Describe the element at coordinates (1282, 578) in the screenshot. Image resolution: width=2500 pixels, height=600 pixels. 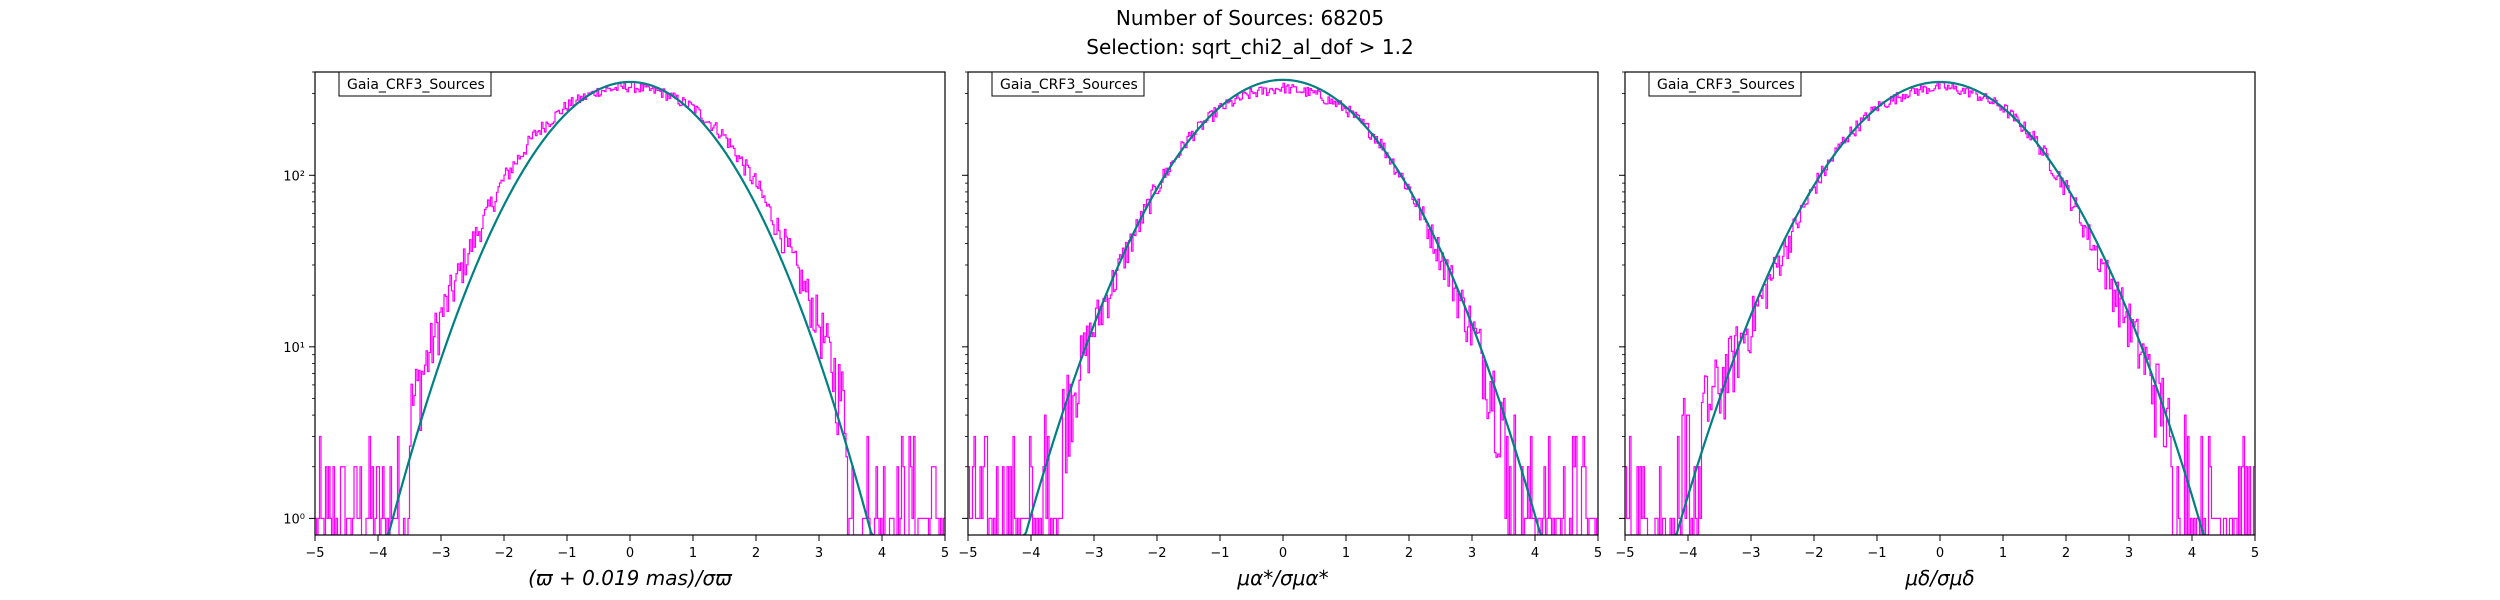
I see `x-axis-label: μα*/σμα*` at that location.